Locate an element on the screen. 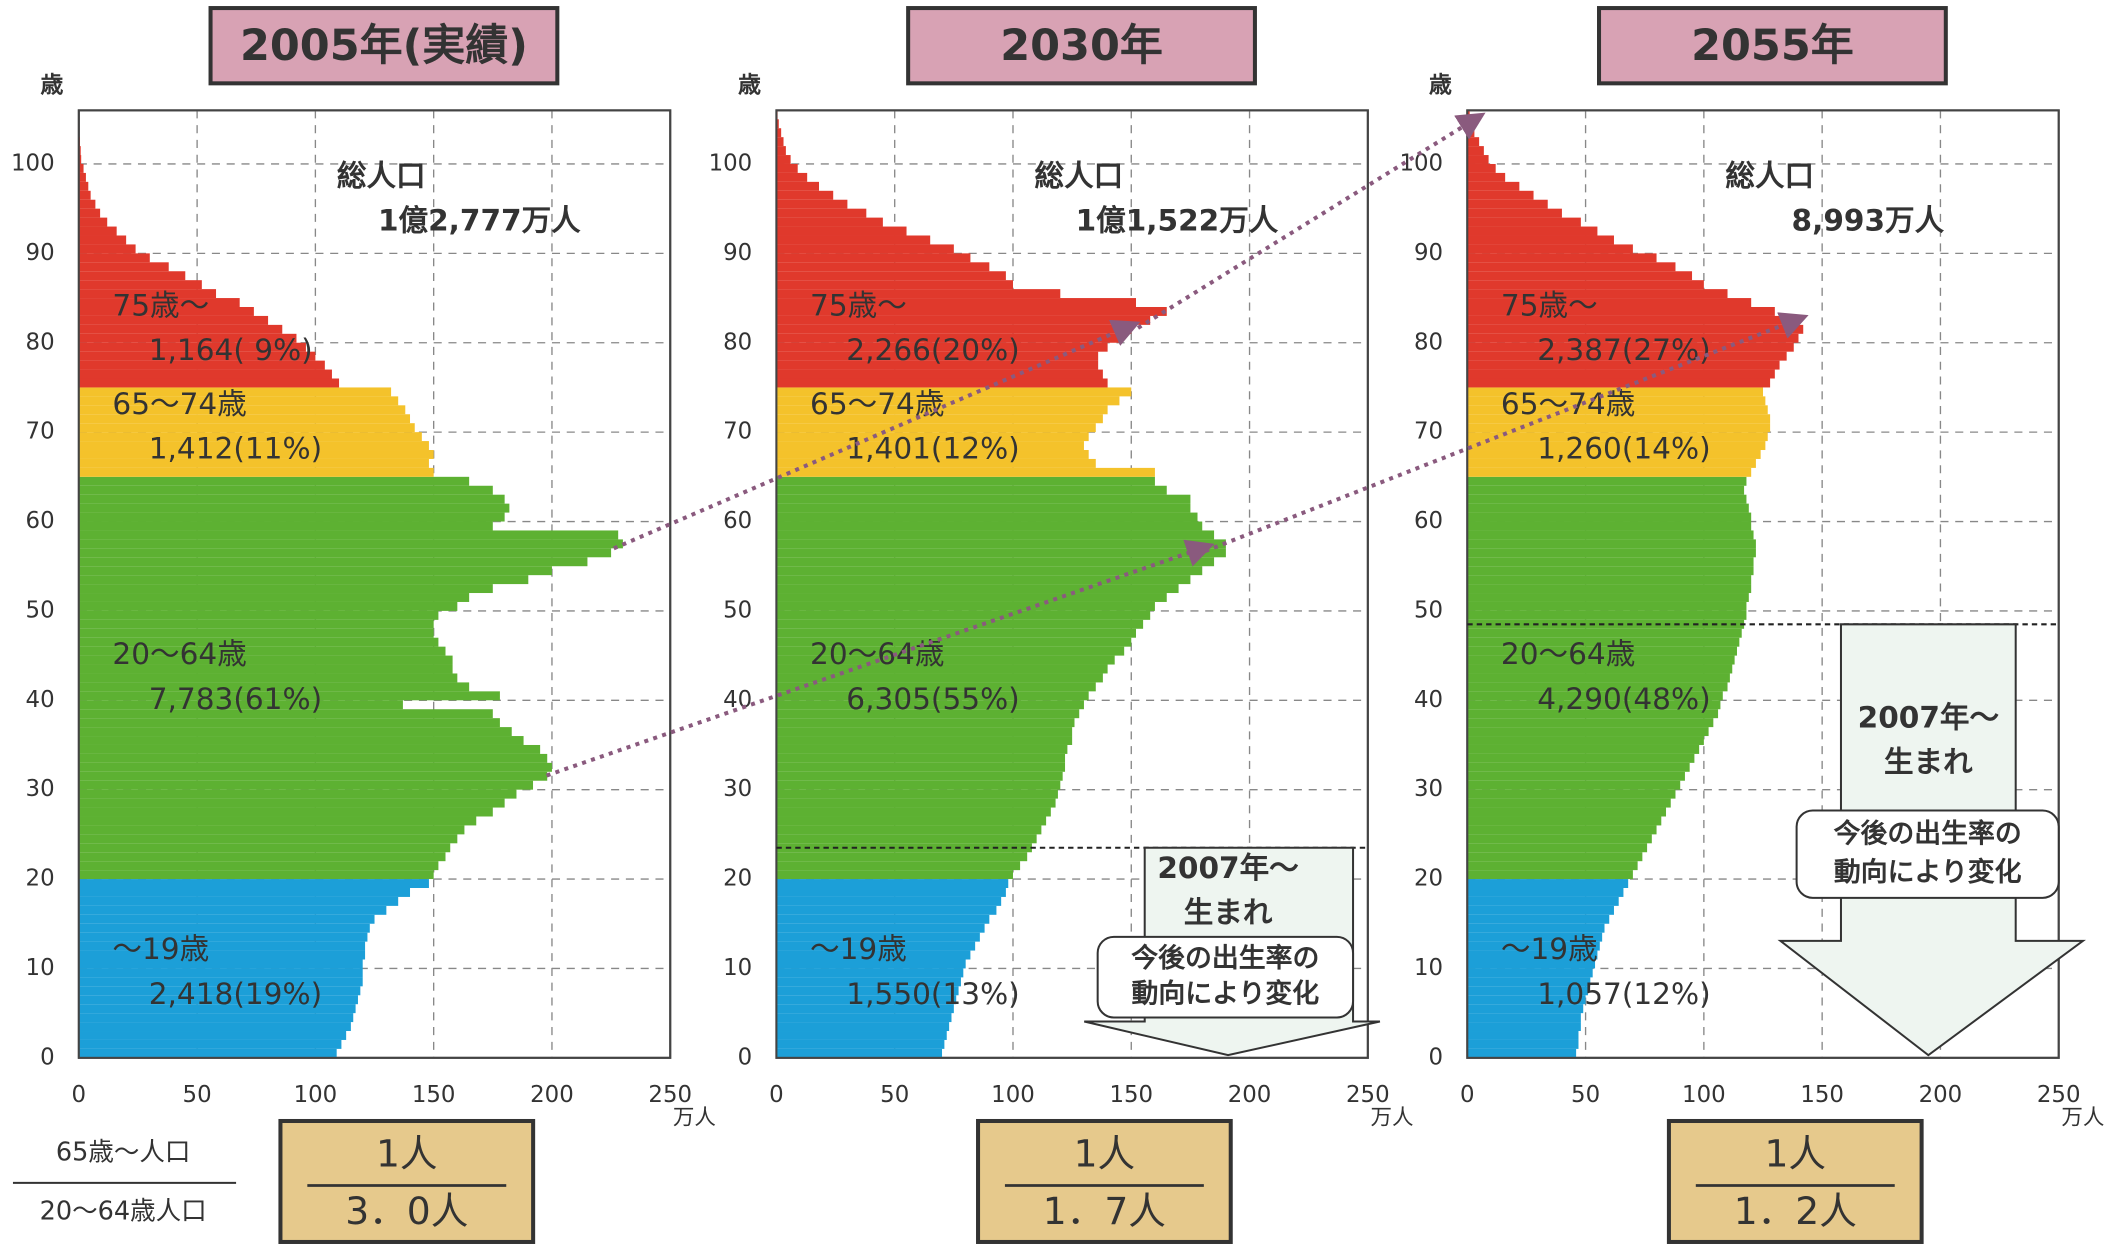 The image size is (2112, 1246). y-tick-label: 20 is located at coordinates (737, 879).